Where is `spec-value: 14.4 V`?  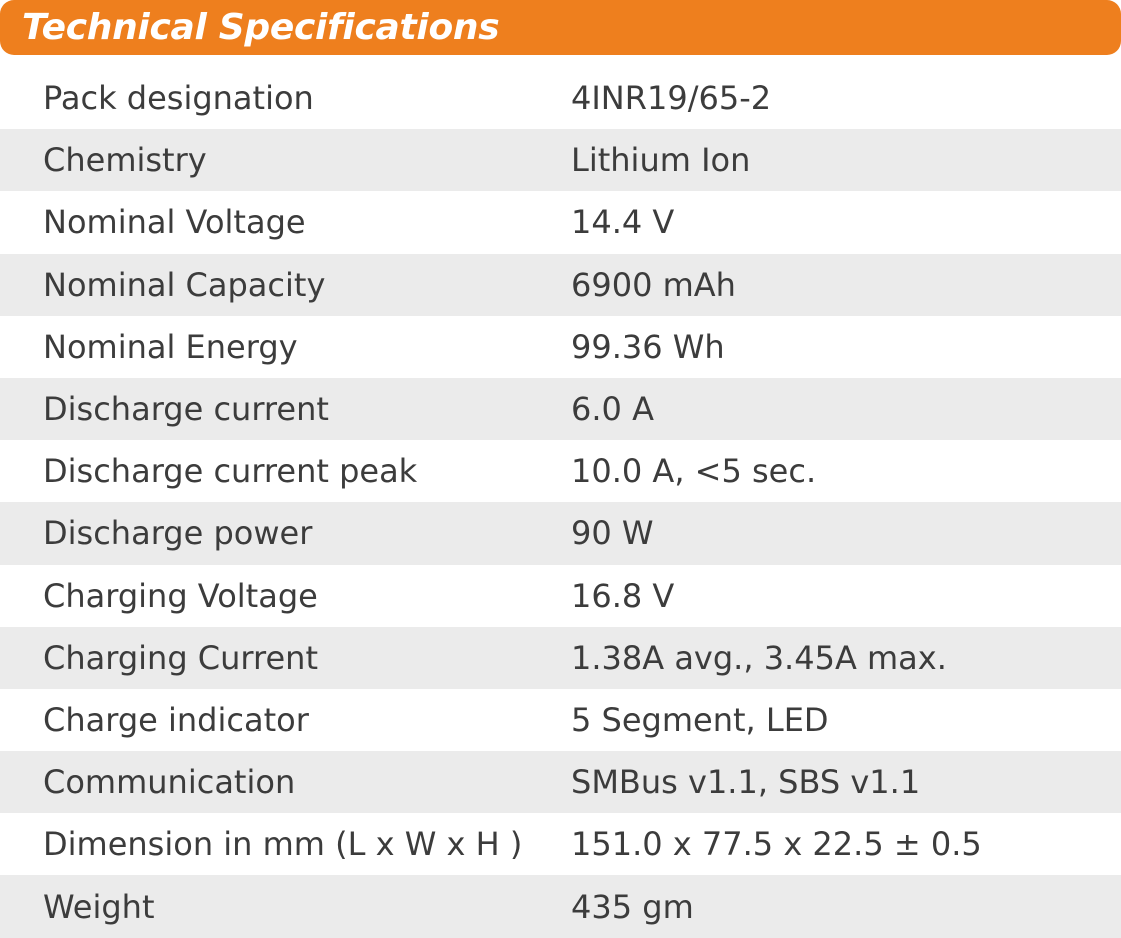 spec-value: 14.4 V is located at coordinates (623, 222).